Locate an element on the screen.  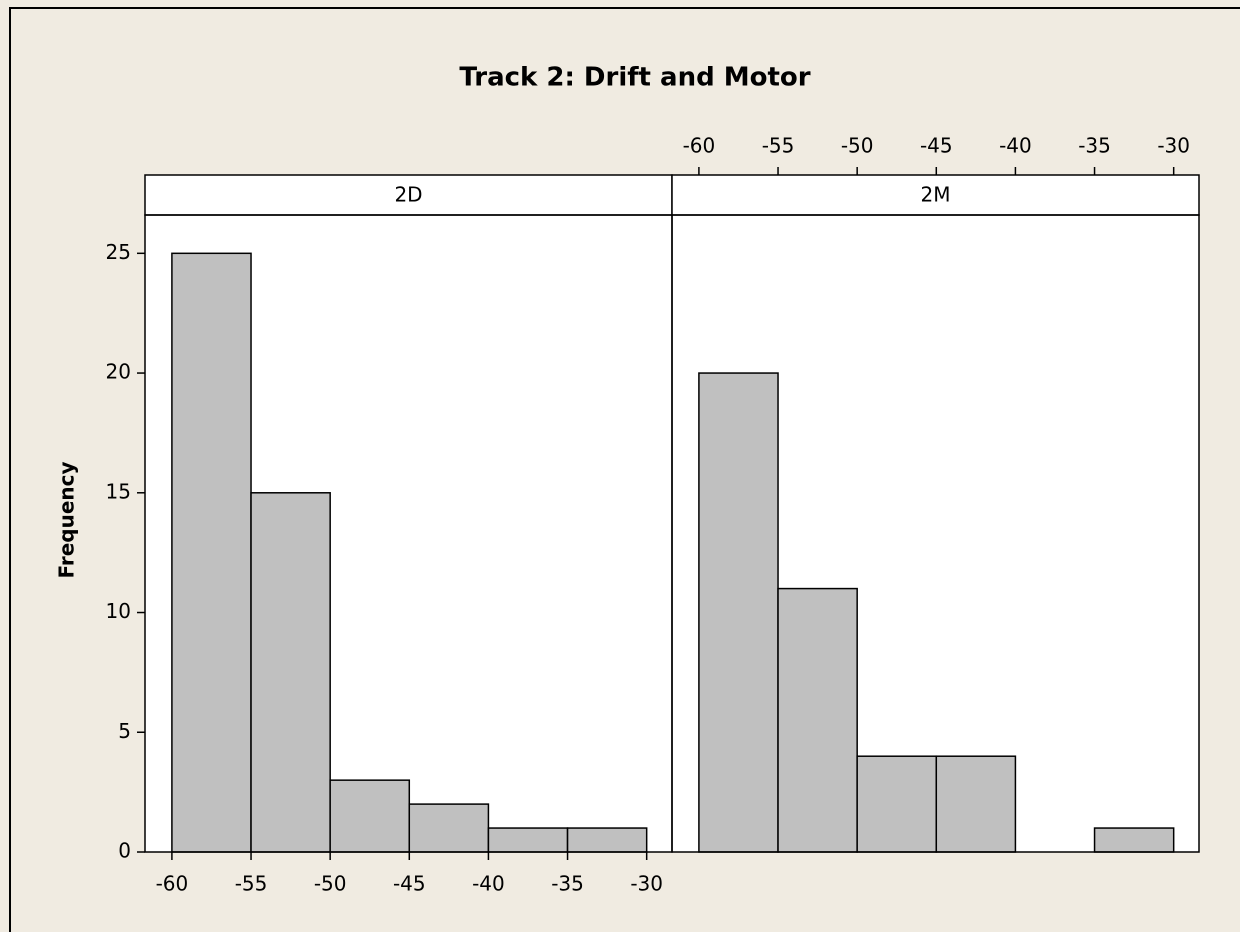
strip is located at coordinates (935, 195).